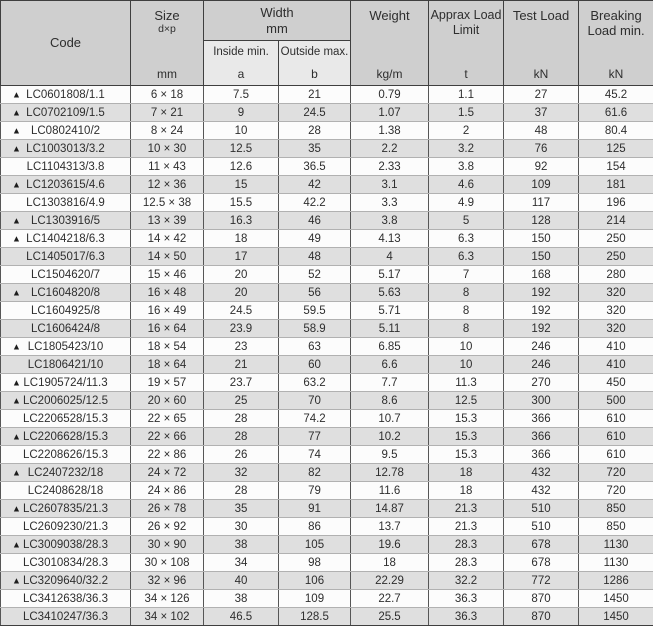 Image resolution: width=653 pixels, height=626 pixels. Describe the element at coordinates (390, 580) in the screenshot. I see `cell-weight: 22.29` at that location.